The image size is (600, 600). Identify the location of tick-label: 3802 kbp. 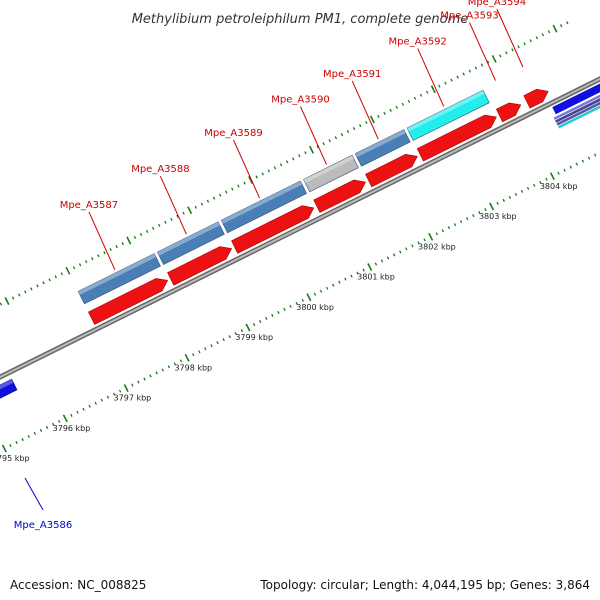
(437, 246).